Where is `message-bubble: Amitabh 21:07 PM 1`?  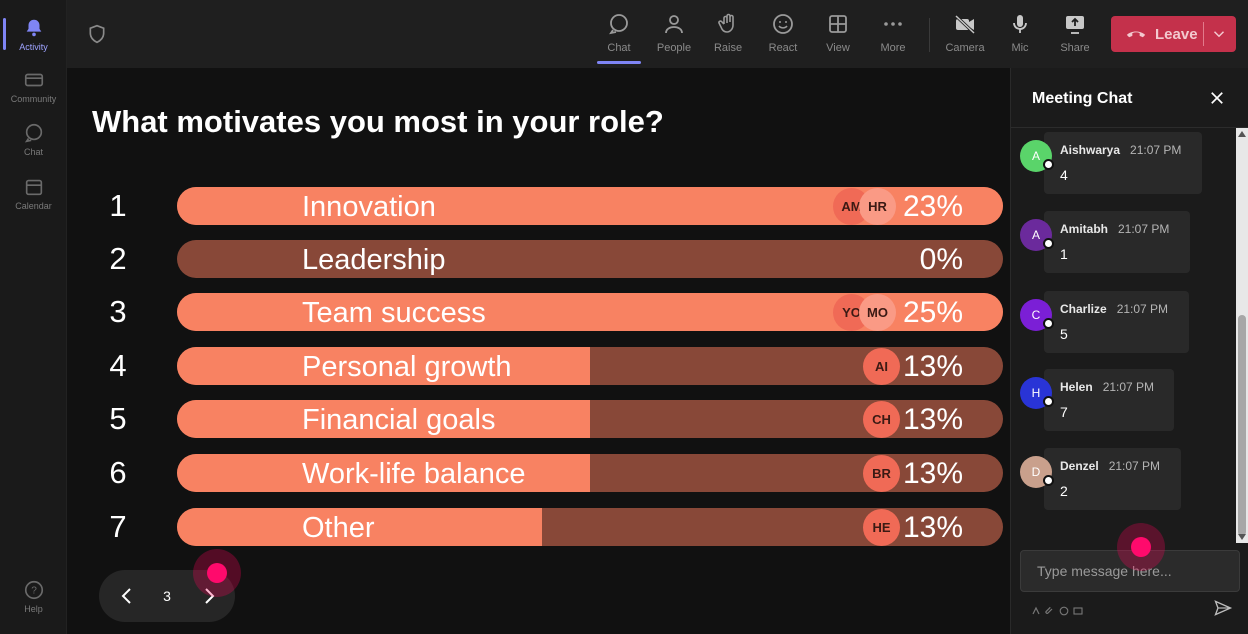 message-bubble: Amitabh 21:07 PM 1 is located at coordinates (1117, 242).